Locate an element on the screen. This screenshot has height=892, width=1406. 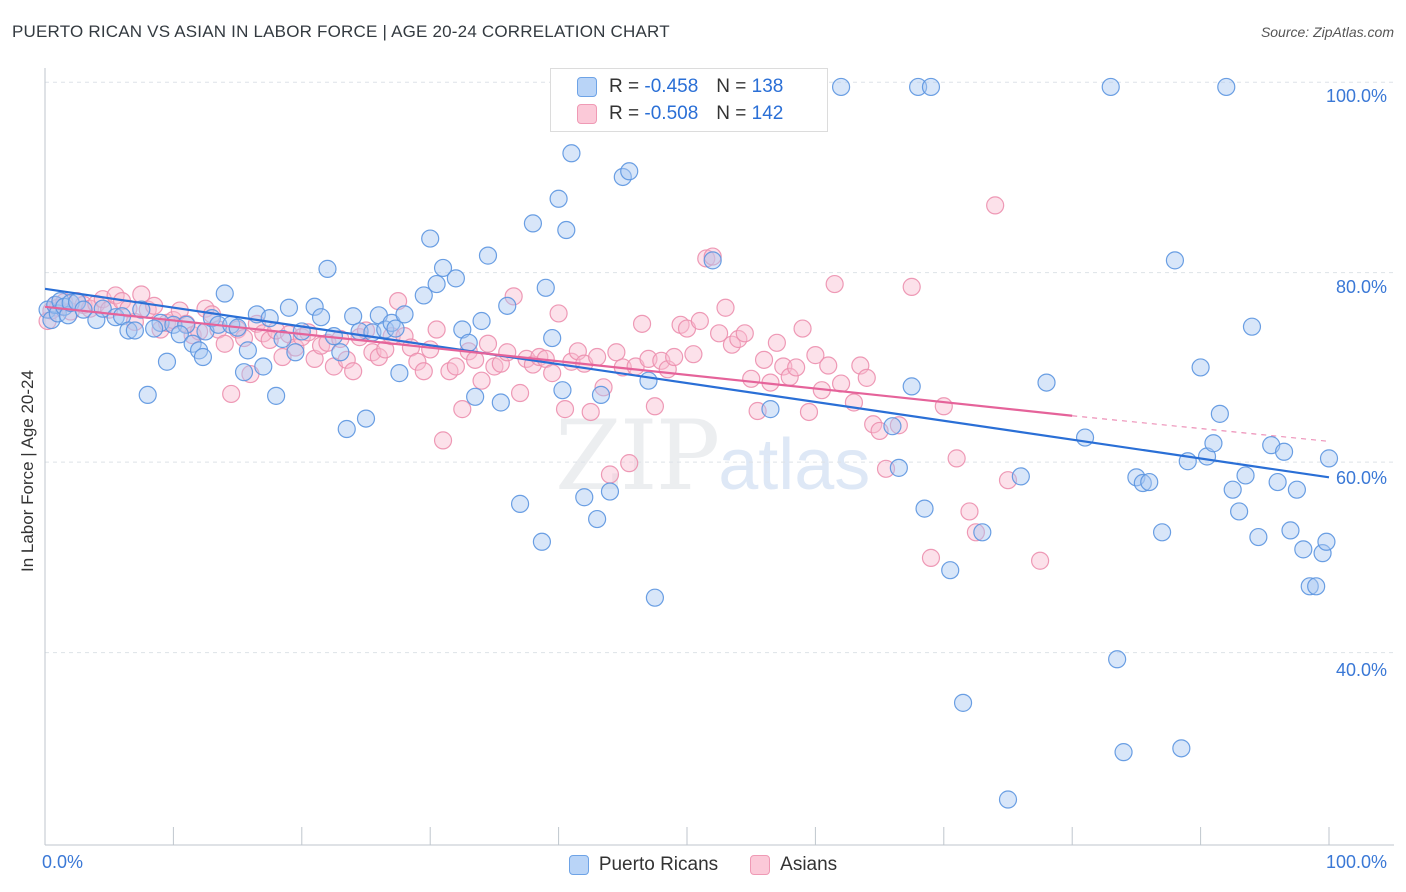
x-tick-label-max: 100.0% is located at coordinates (1357, 862).